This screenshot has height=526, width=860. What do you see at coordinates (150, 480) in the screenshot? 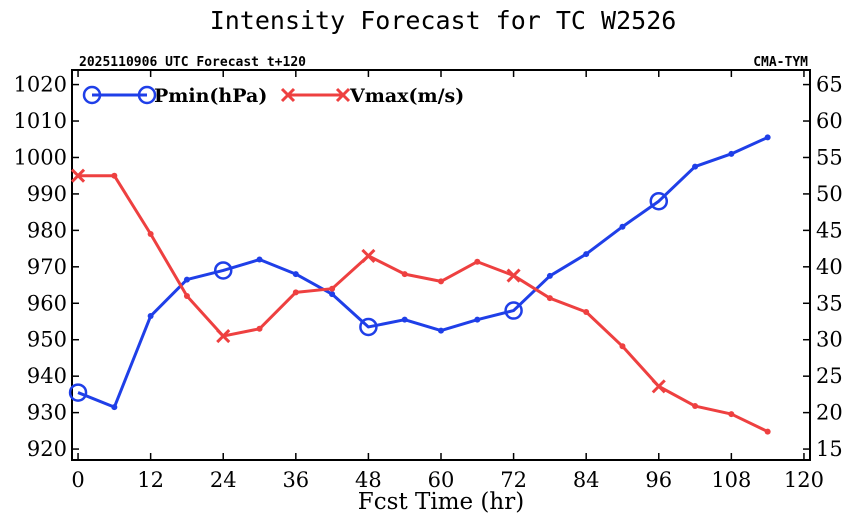
I see `x-tick-label: 12` at bounding box center [150, 480].